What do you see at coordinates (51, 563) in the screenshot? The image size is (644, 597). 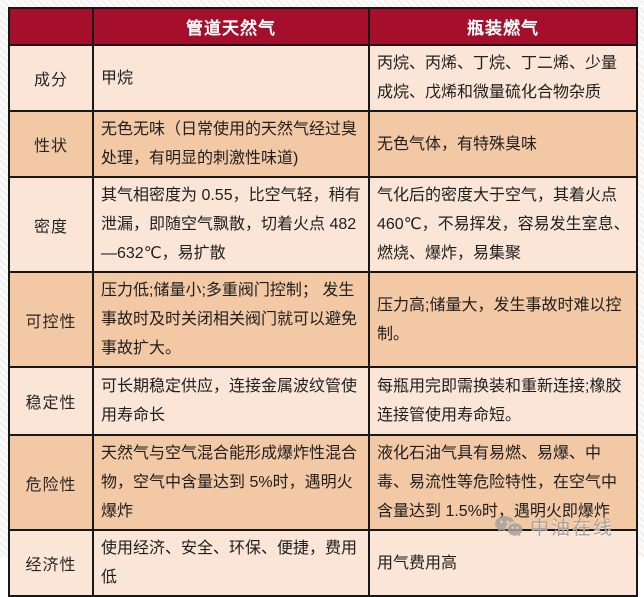 I see `row-label-economy: 经济性` at bounding box center [51, 563].